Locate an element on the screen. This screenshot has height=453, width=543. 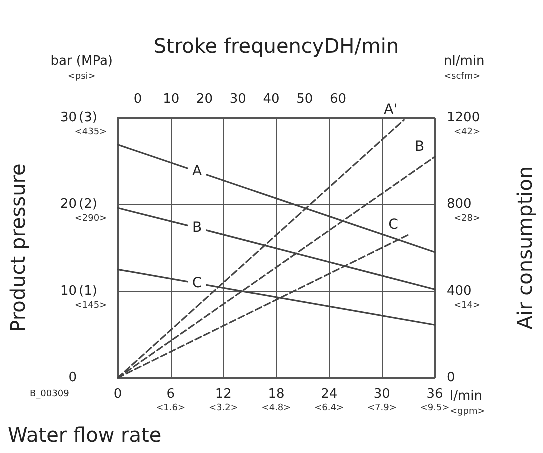
y-tick-label: 10 is located at coordinates (68, 291).